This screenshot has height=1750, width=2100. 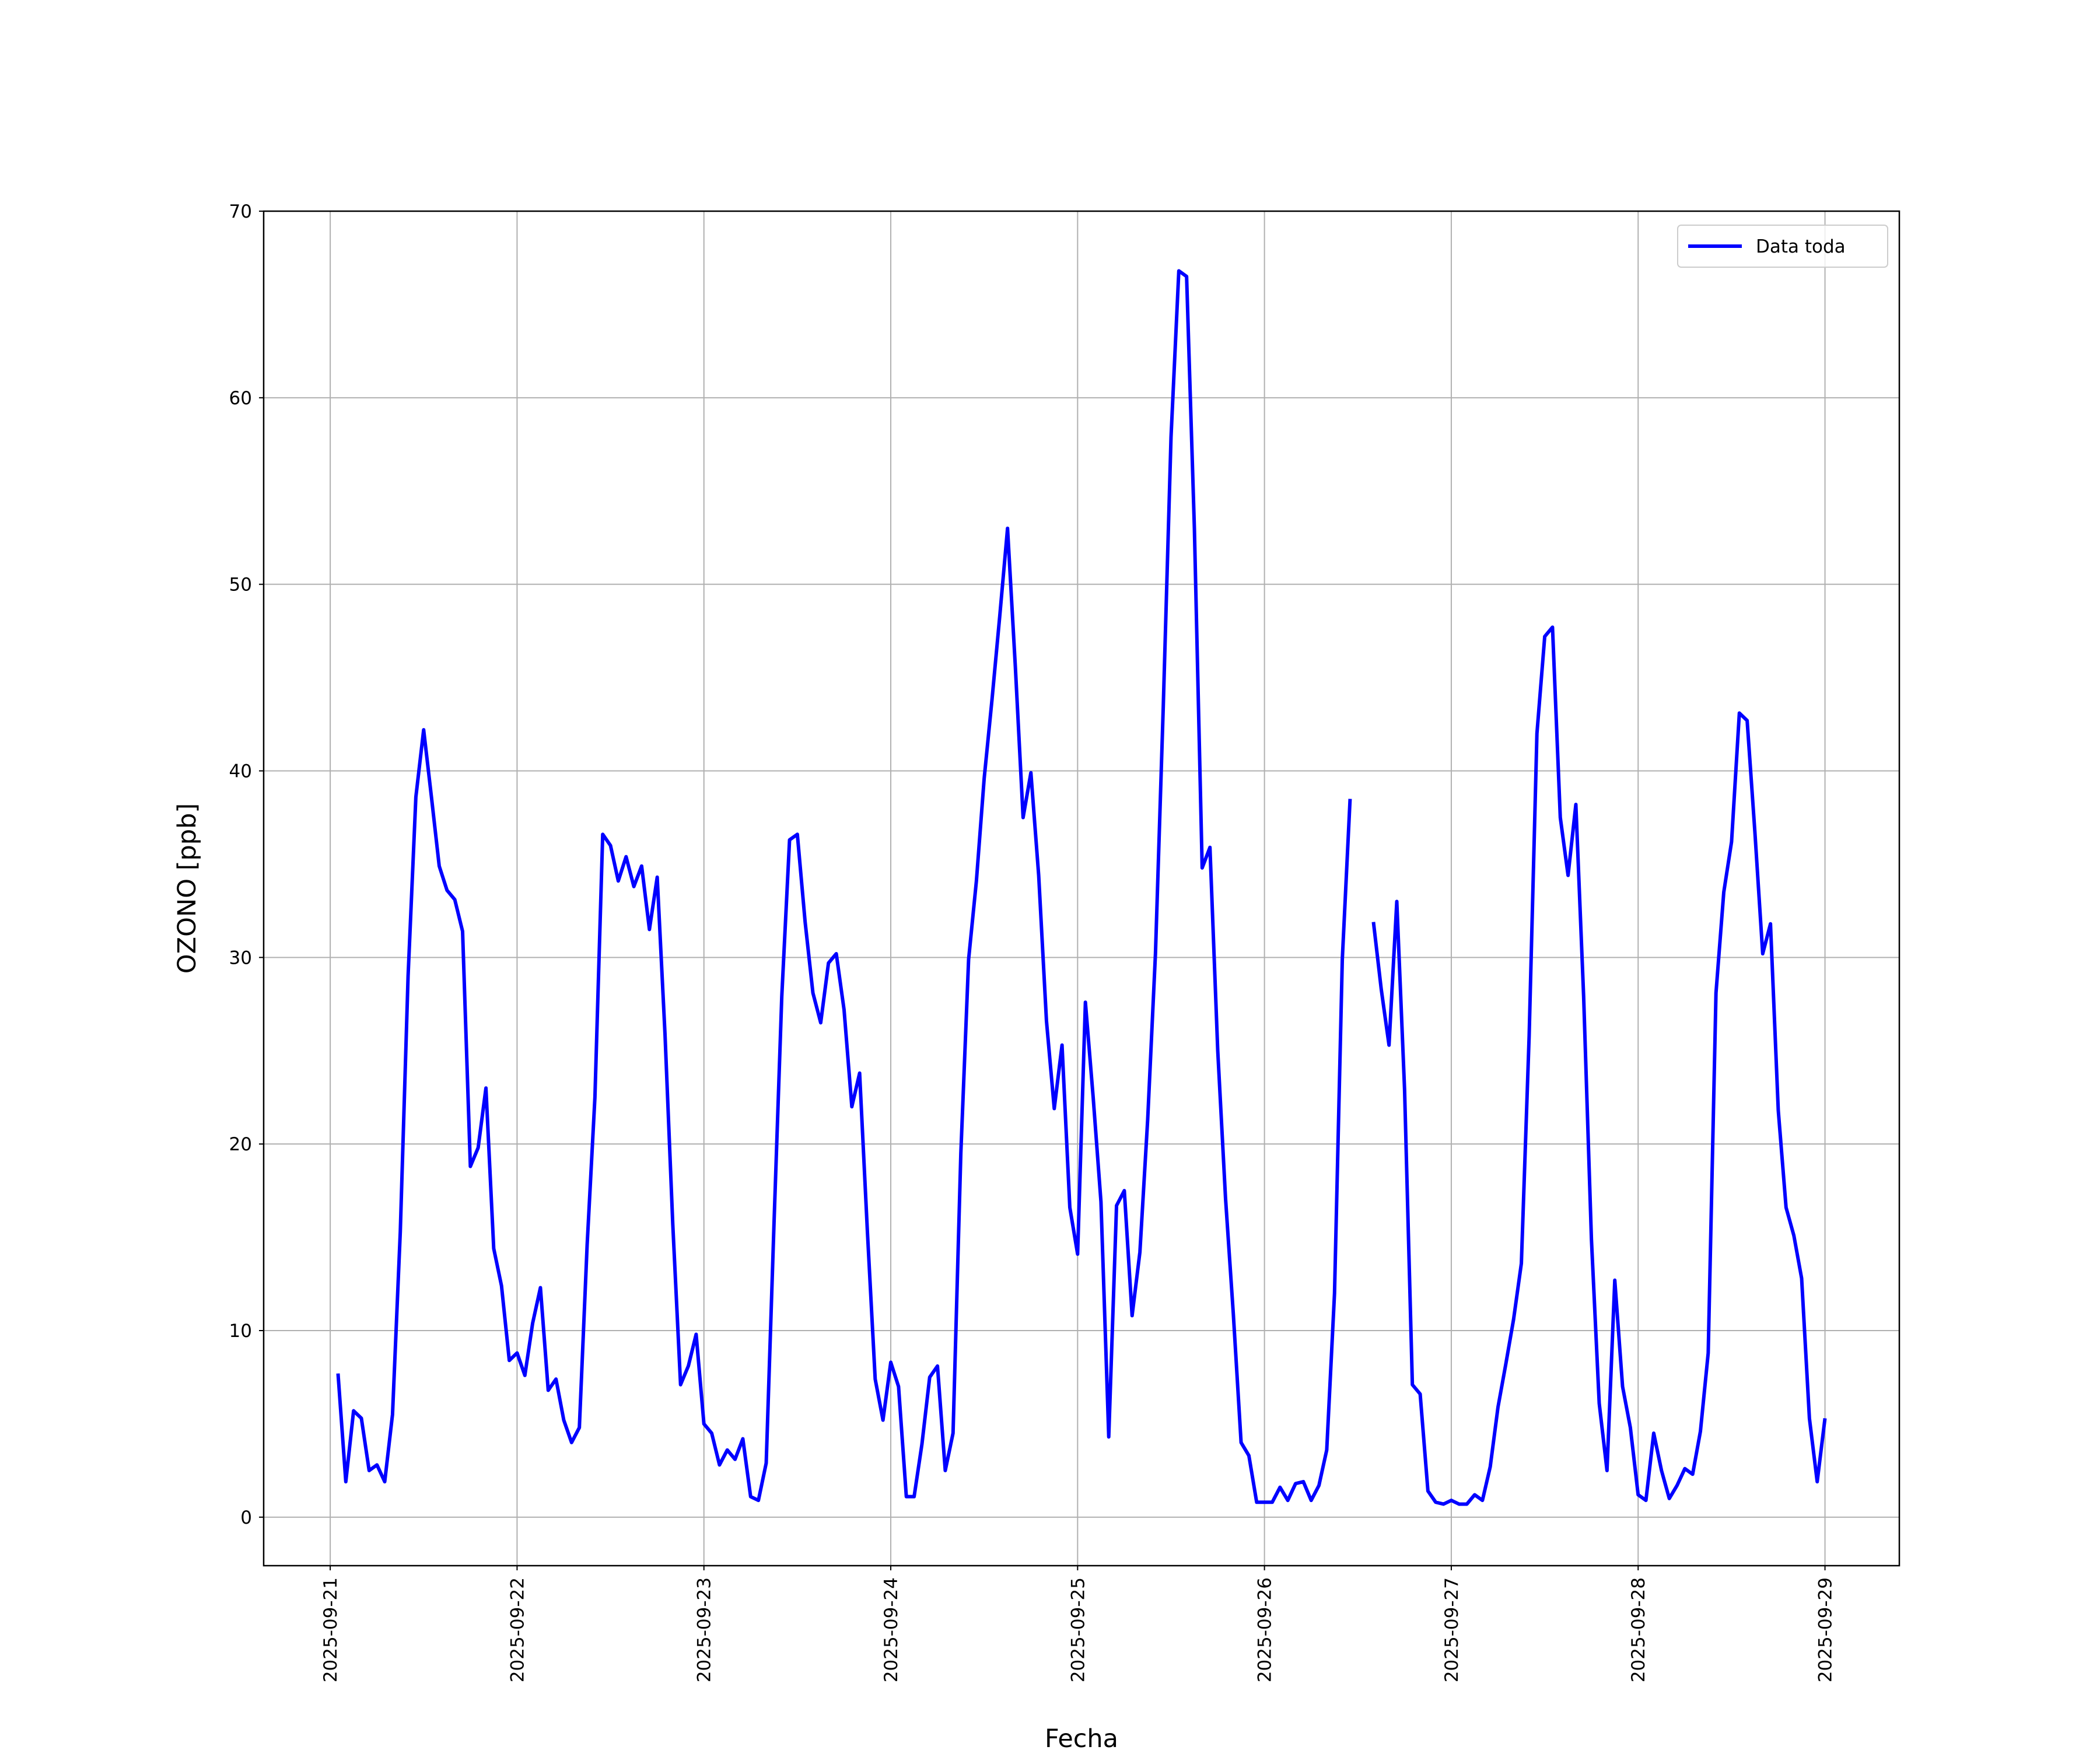 What do you see at coordinates (240, 211) in the screenshot?
I see `y-tick-label: 70` at bounding box center [240, 211].